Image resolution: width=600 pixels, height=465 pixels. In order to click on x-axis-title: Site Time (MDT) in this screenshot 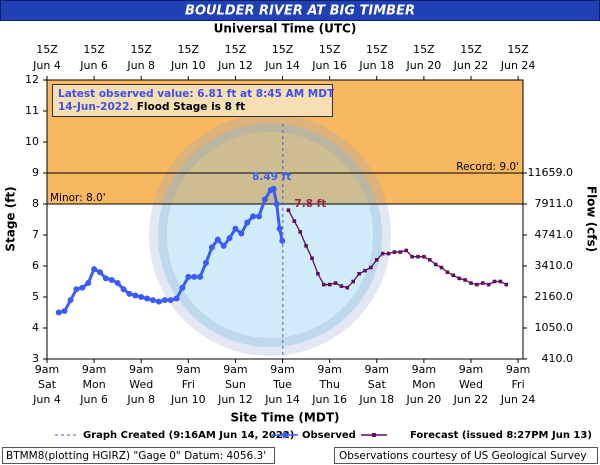, I will do `click(285, 418)`.